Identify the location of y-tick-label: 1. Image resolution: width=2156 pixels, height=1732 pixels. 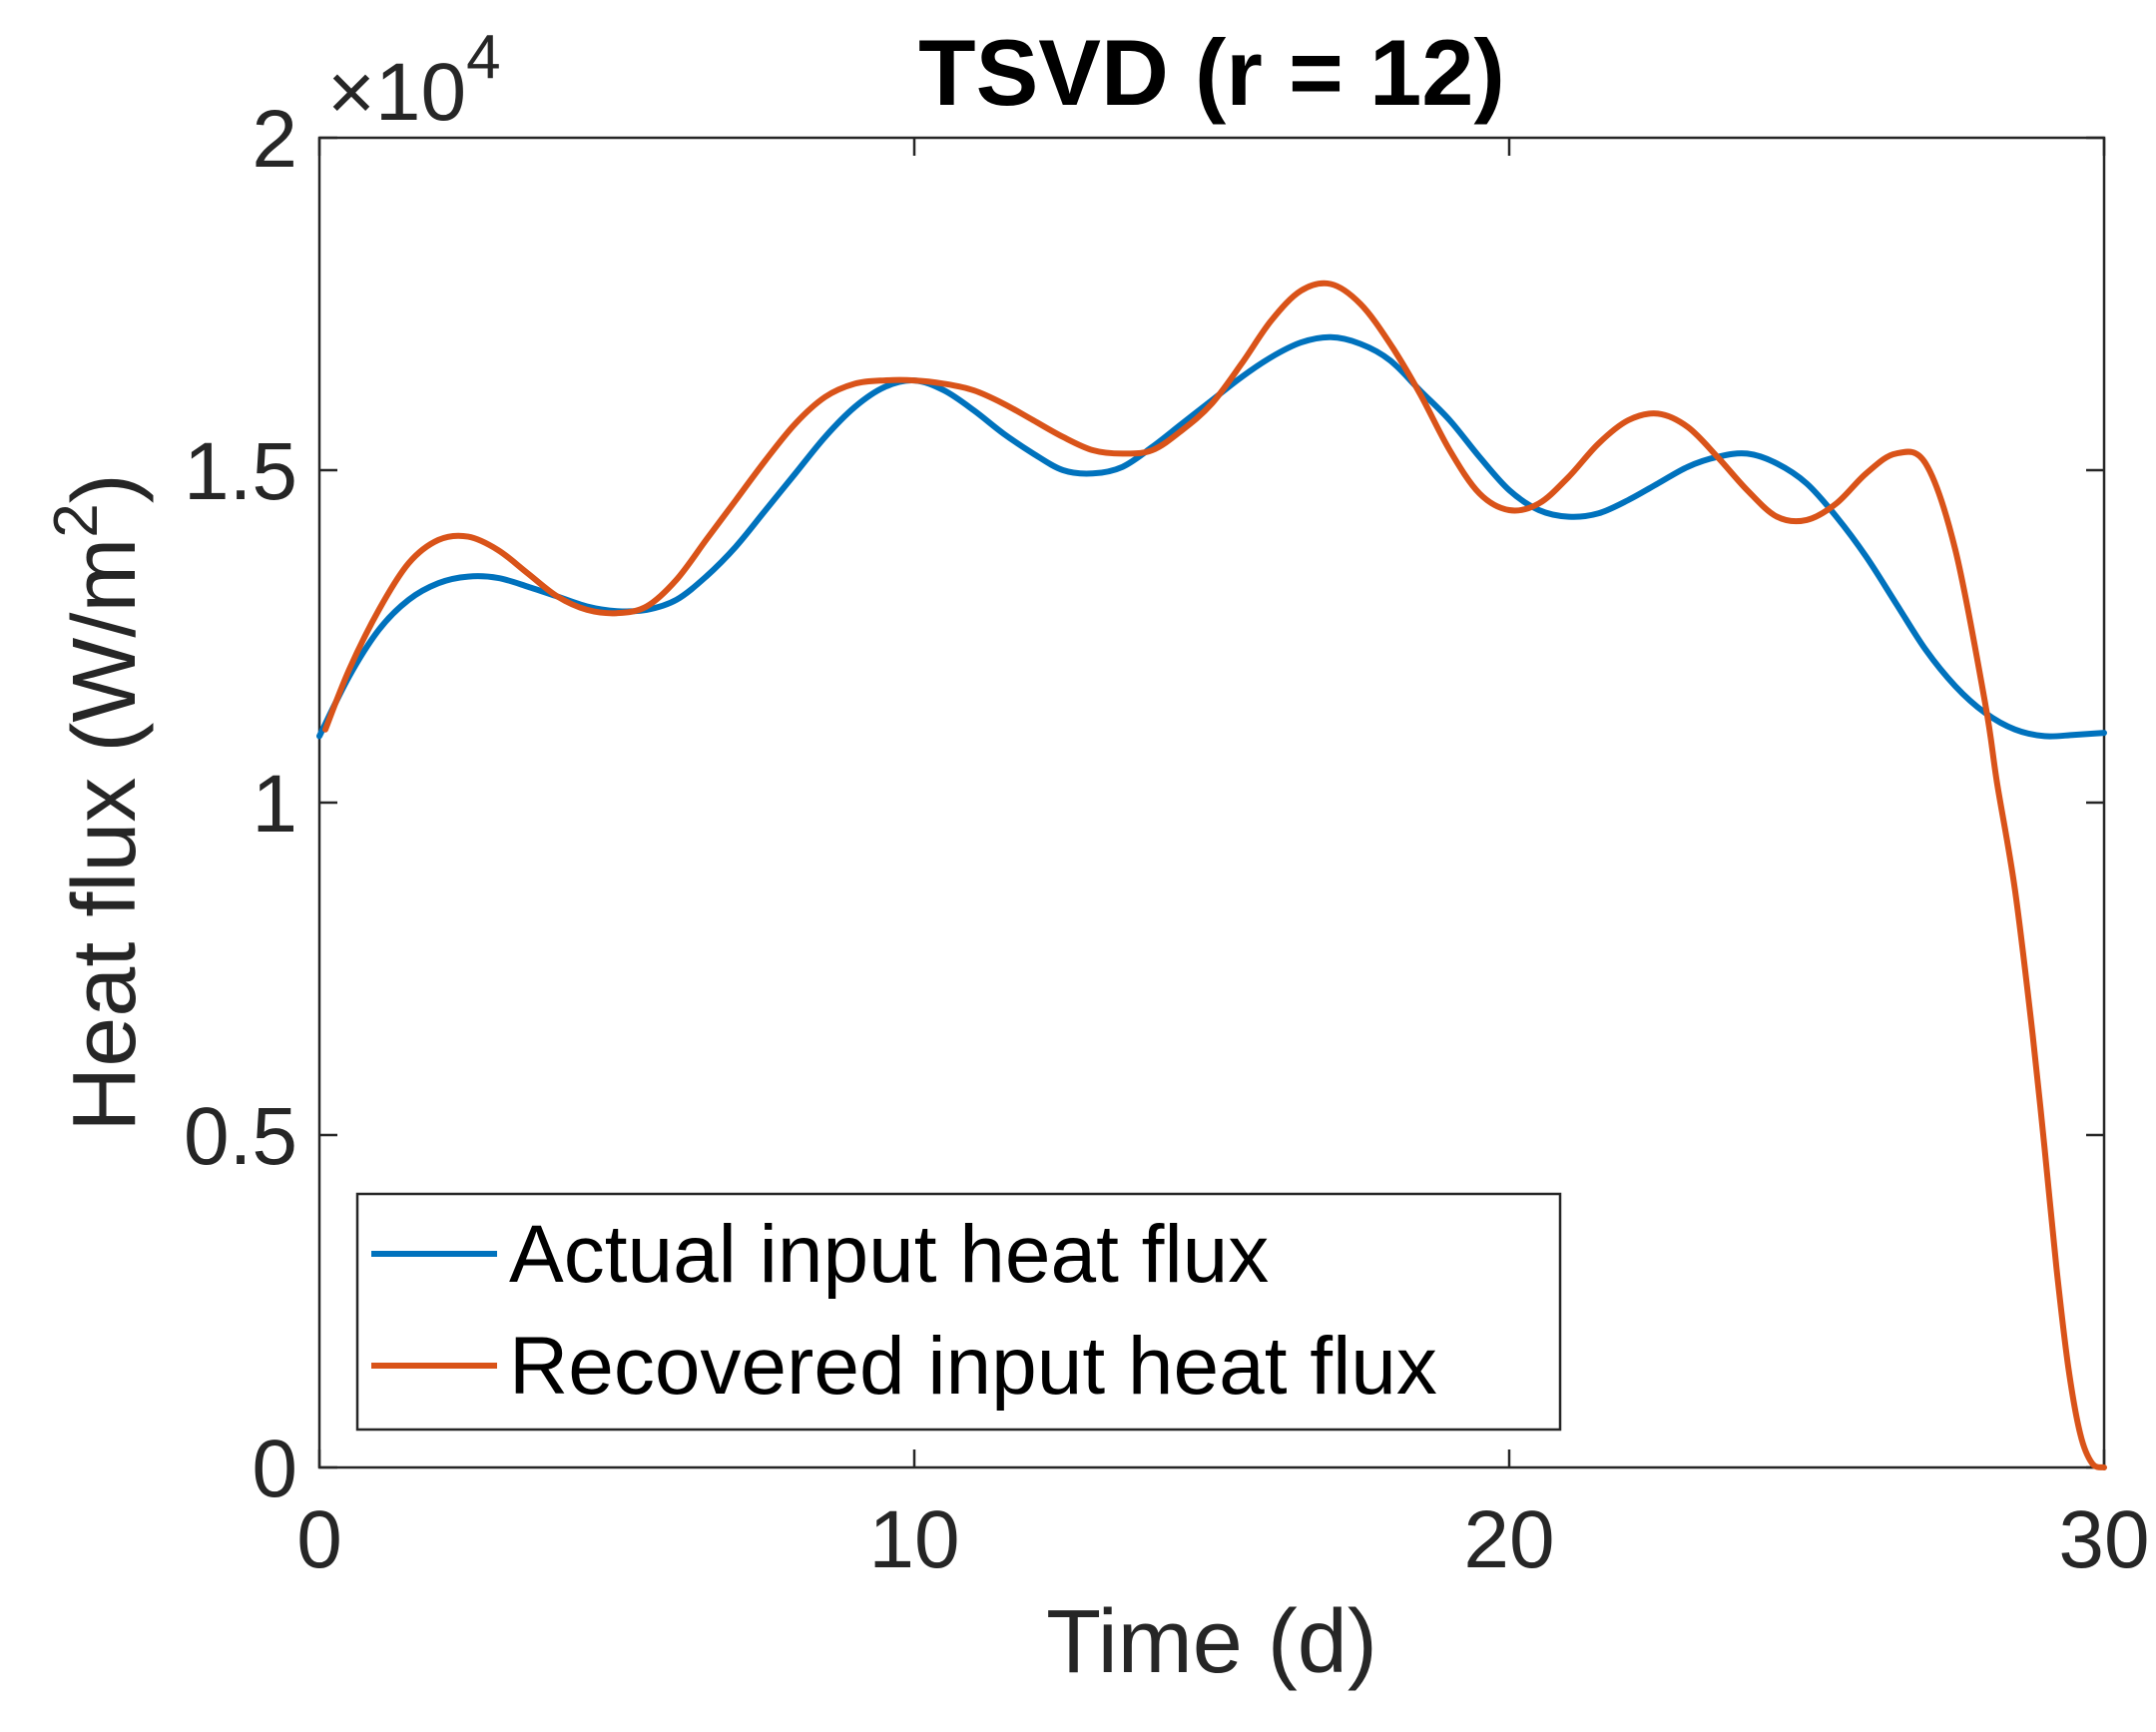
(274, 804).